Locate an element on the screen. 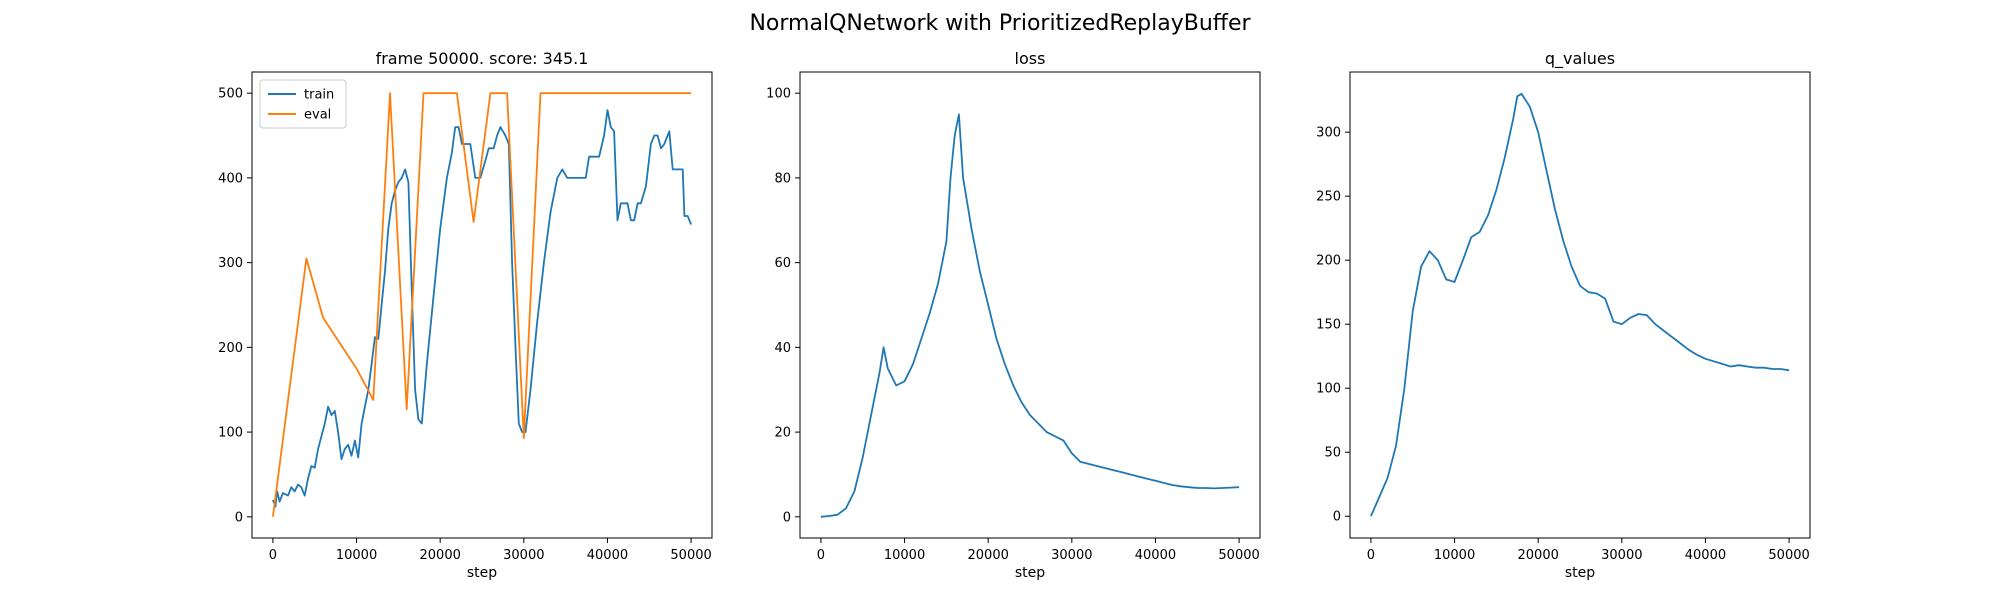 This screenshot has height=600, width=2000. legend: train eval is located at coordinates (303, 104).